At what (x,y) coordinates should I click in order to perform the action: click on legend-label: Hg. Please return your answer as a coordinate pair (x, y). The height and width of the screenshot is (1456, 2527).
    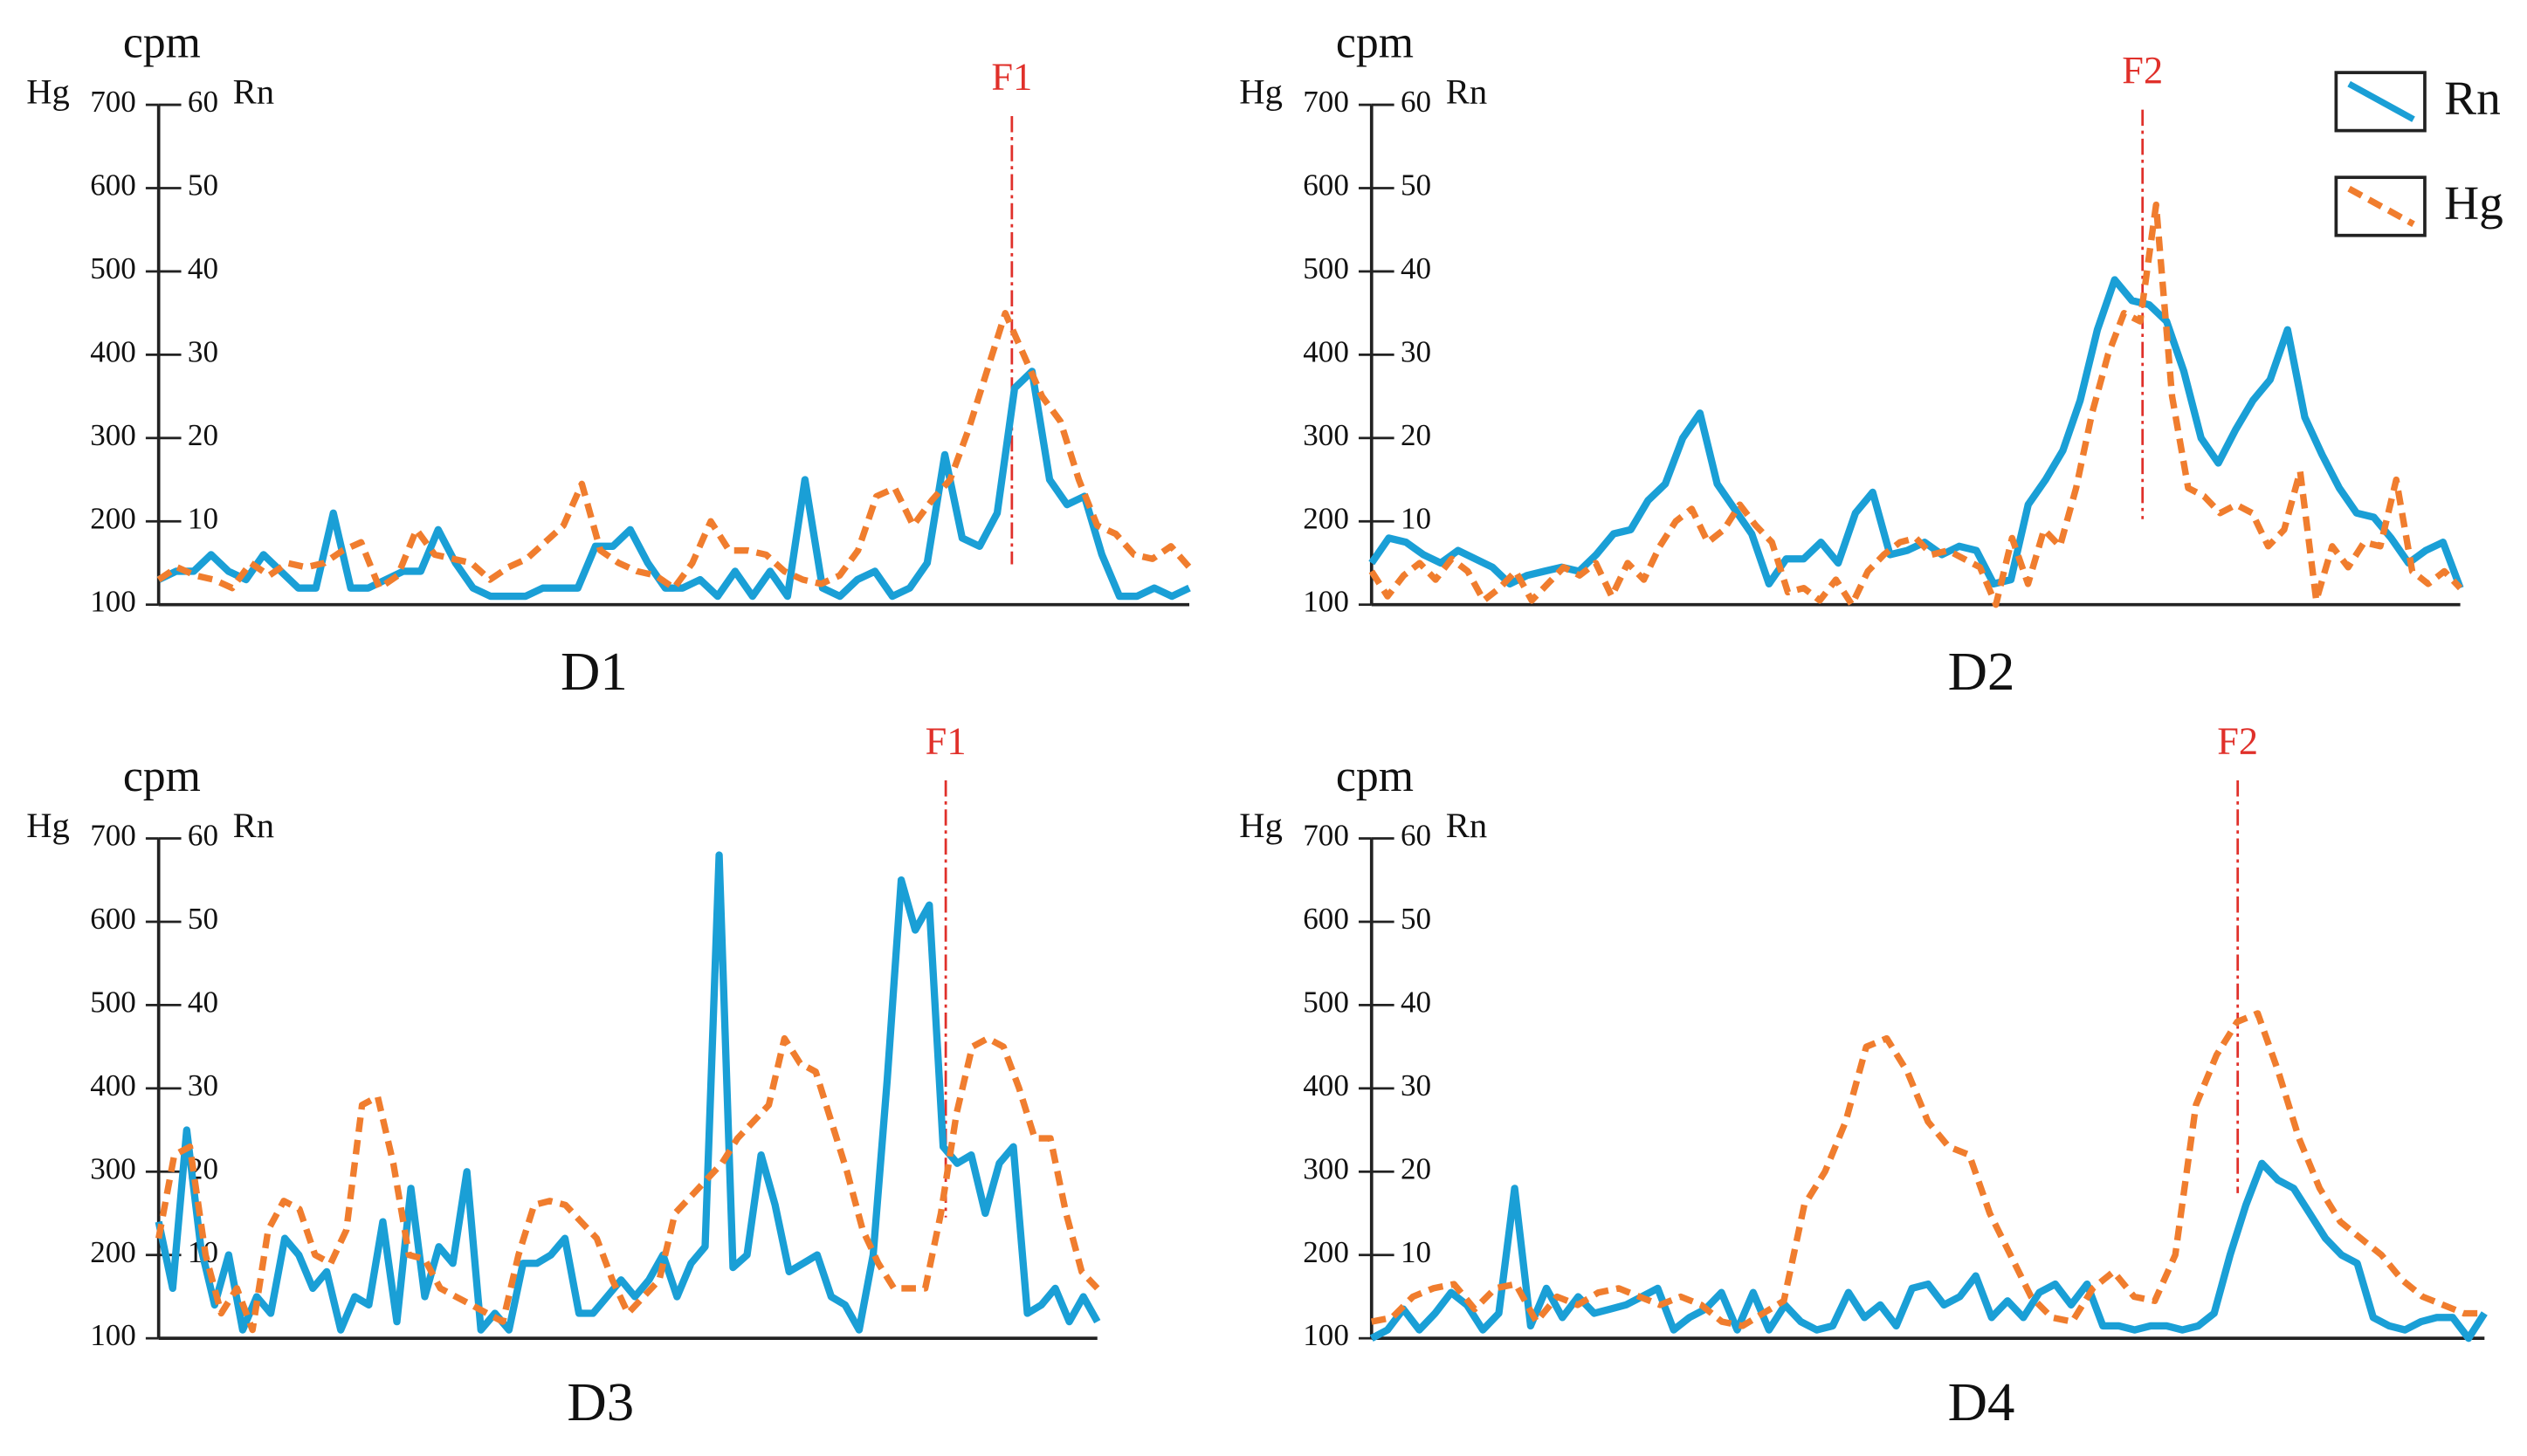
    Looking at the image, I should click on (2473, 203).